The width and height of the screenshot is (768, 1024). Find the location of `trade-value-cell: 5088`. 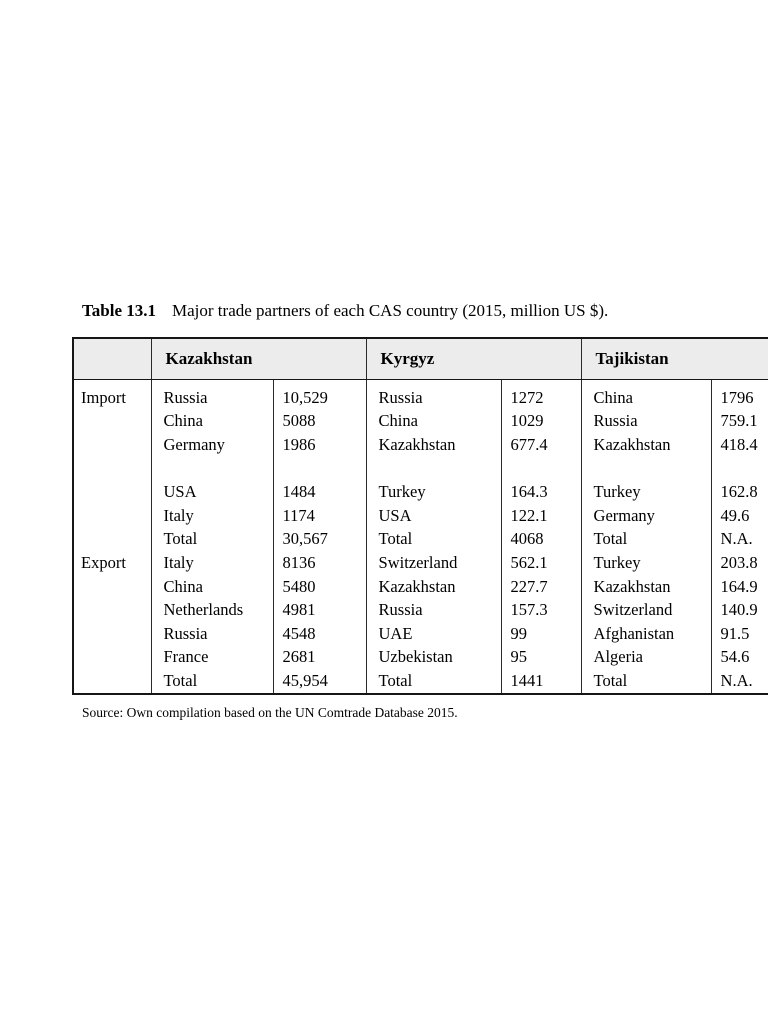

trade-value-cell: 5088 is located at coordinates (319, 421).